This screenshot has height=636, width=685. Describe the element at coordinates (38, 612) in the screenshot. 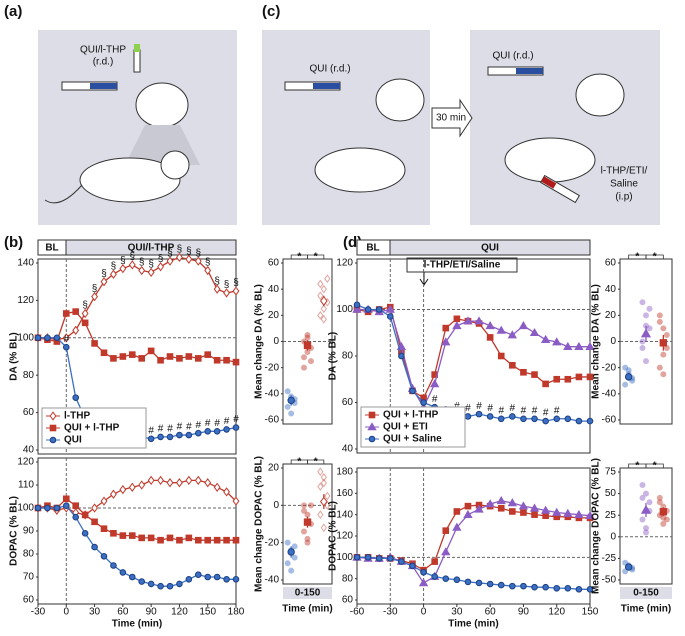

I see `x-tick-label: -30` at that location.